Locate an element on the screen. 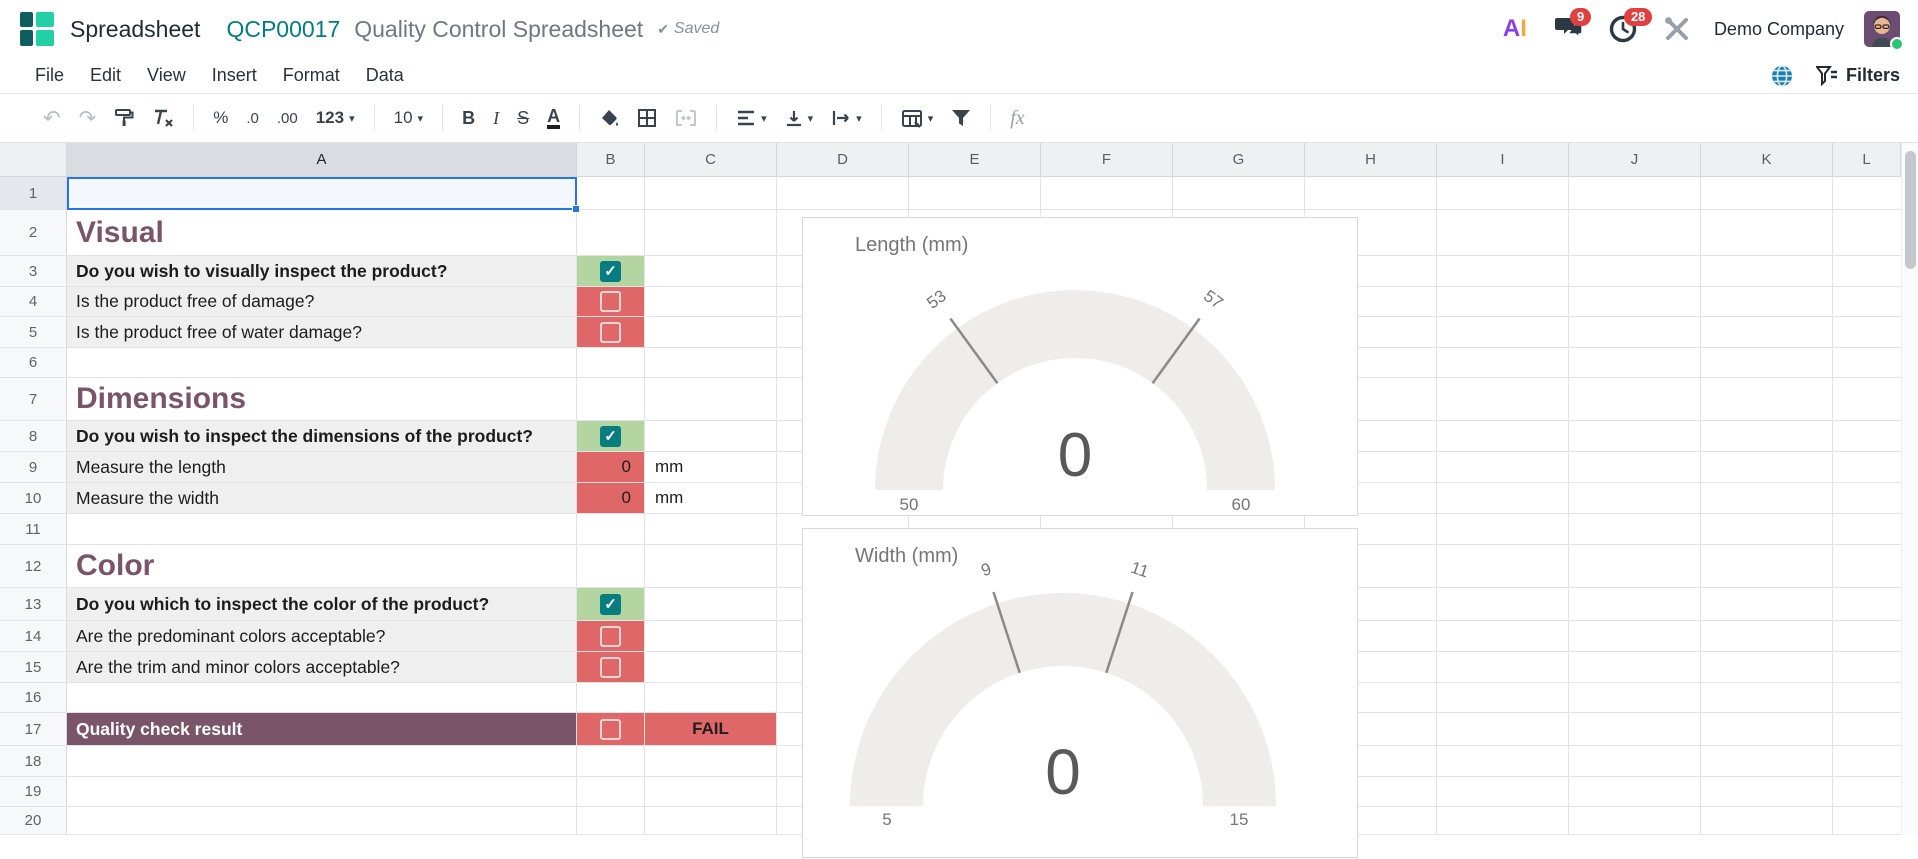  checkbox-B3: ✓ is located at coordinates (610, 271).